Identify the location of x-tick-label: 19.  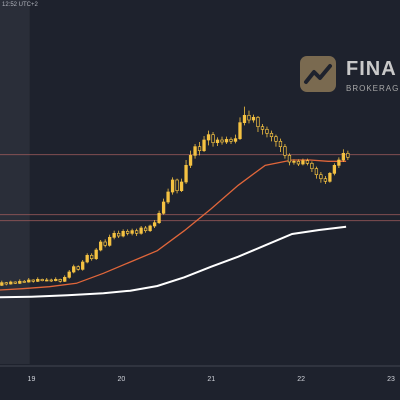
(32, 379).